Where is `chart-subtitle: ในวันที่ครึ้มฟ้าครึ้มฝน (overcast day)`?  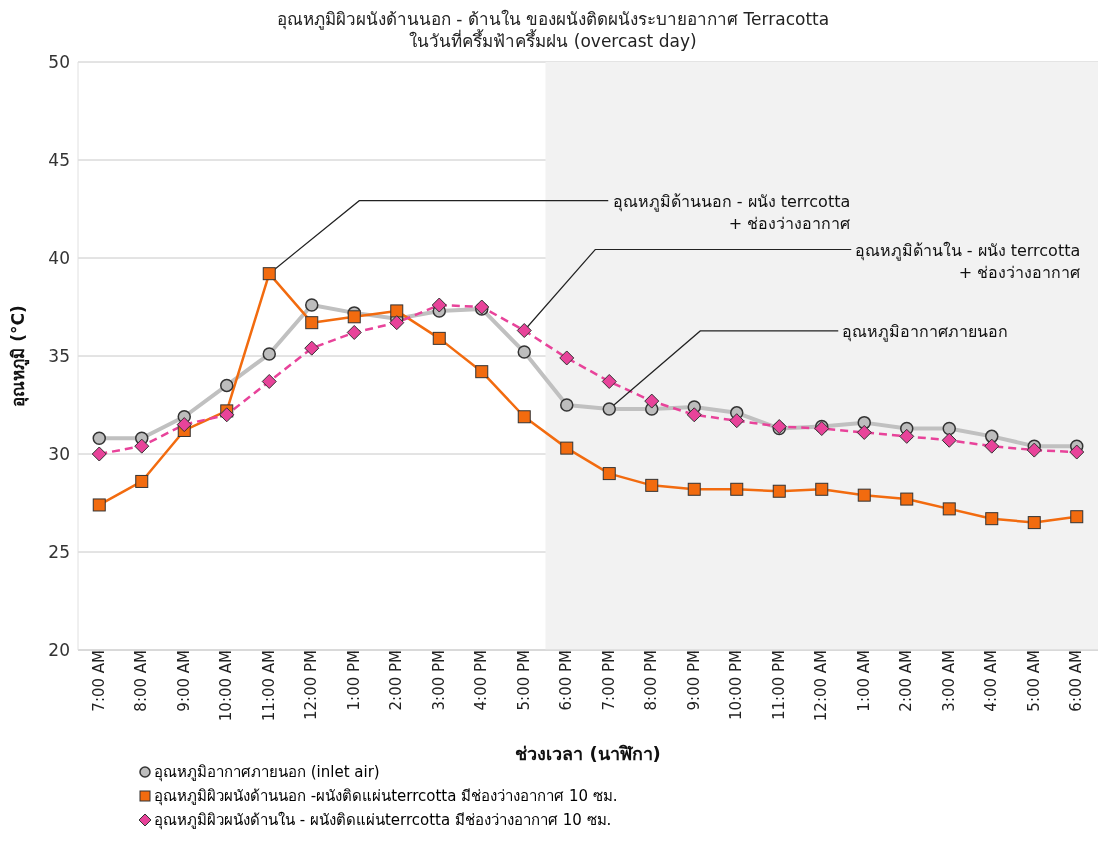 chart-subtitle: ในวันที่ครึ้มฟ้าครึ้มฝน (overcast day) is located at coordinates (553, 41).